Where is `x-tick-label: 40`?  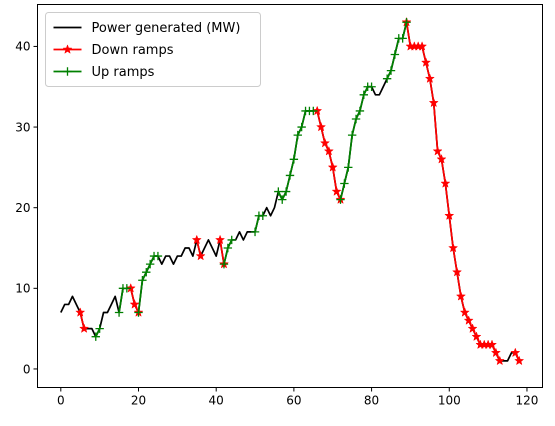
x-tick-label: 40 is located at coordinates (216, 401).